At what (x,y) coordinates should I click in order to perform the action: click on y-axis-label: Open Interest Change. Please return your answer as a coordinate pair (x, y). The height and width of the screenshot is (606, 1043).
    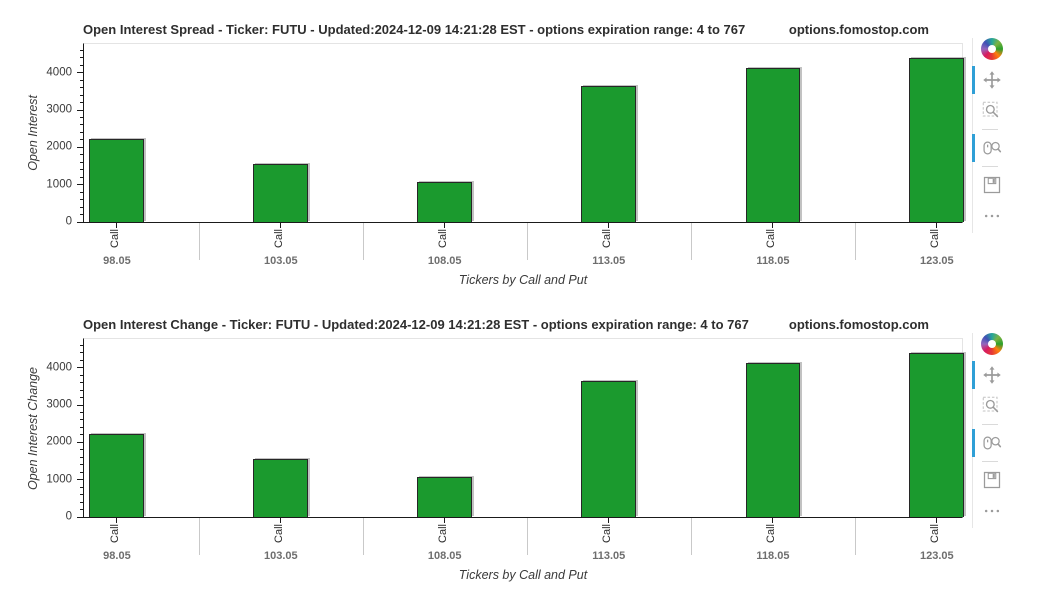
    Looking at the image, I should click on (33, 428).